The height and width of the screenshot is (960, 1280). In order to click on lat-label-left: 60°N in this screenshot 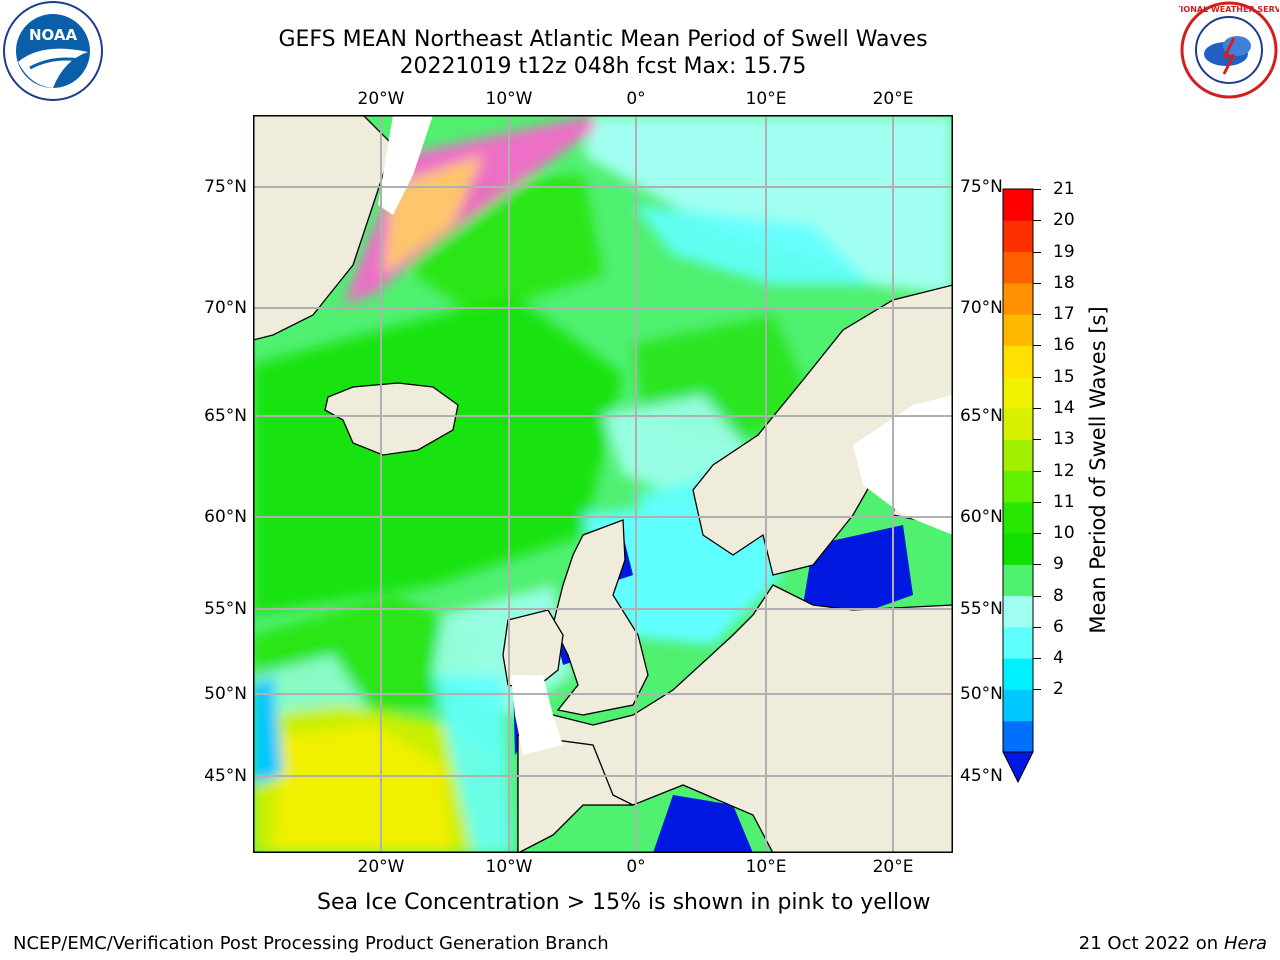, I will do `click(225, 517)`.